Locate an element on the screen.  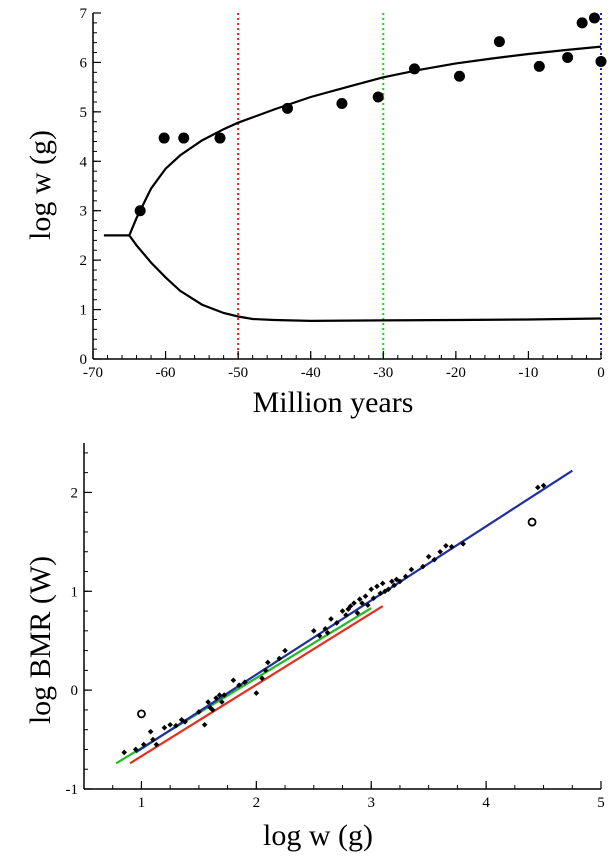
x-tick-label: 0 is located at coordinates (601, 373).